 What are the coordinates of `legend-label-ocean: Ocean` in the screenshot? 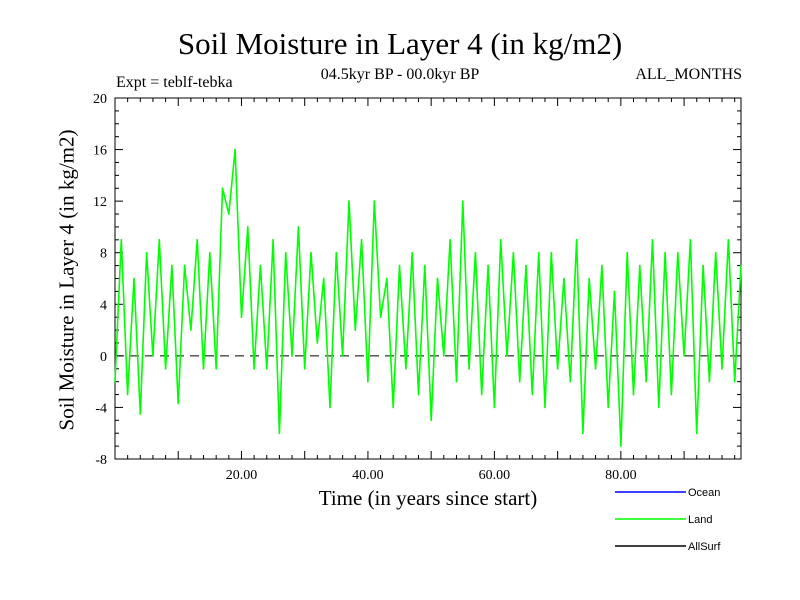 It's located at (704, 493).